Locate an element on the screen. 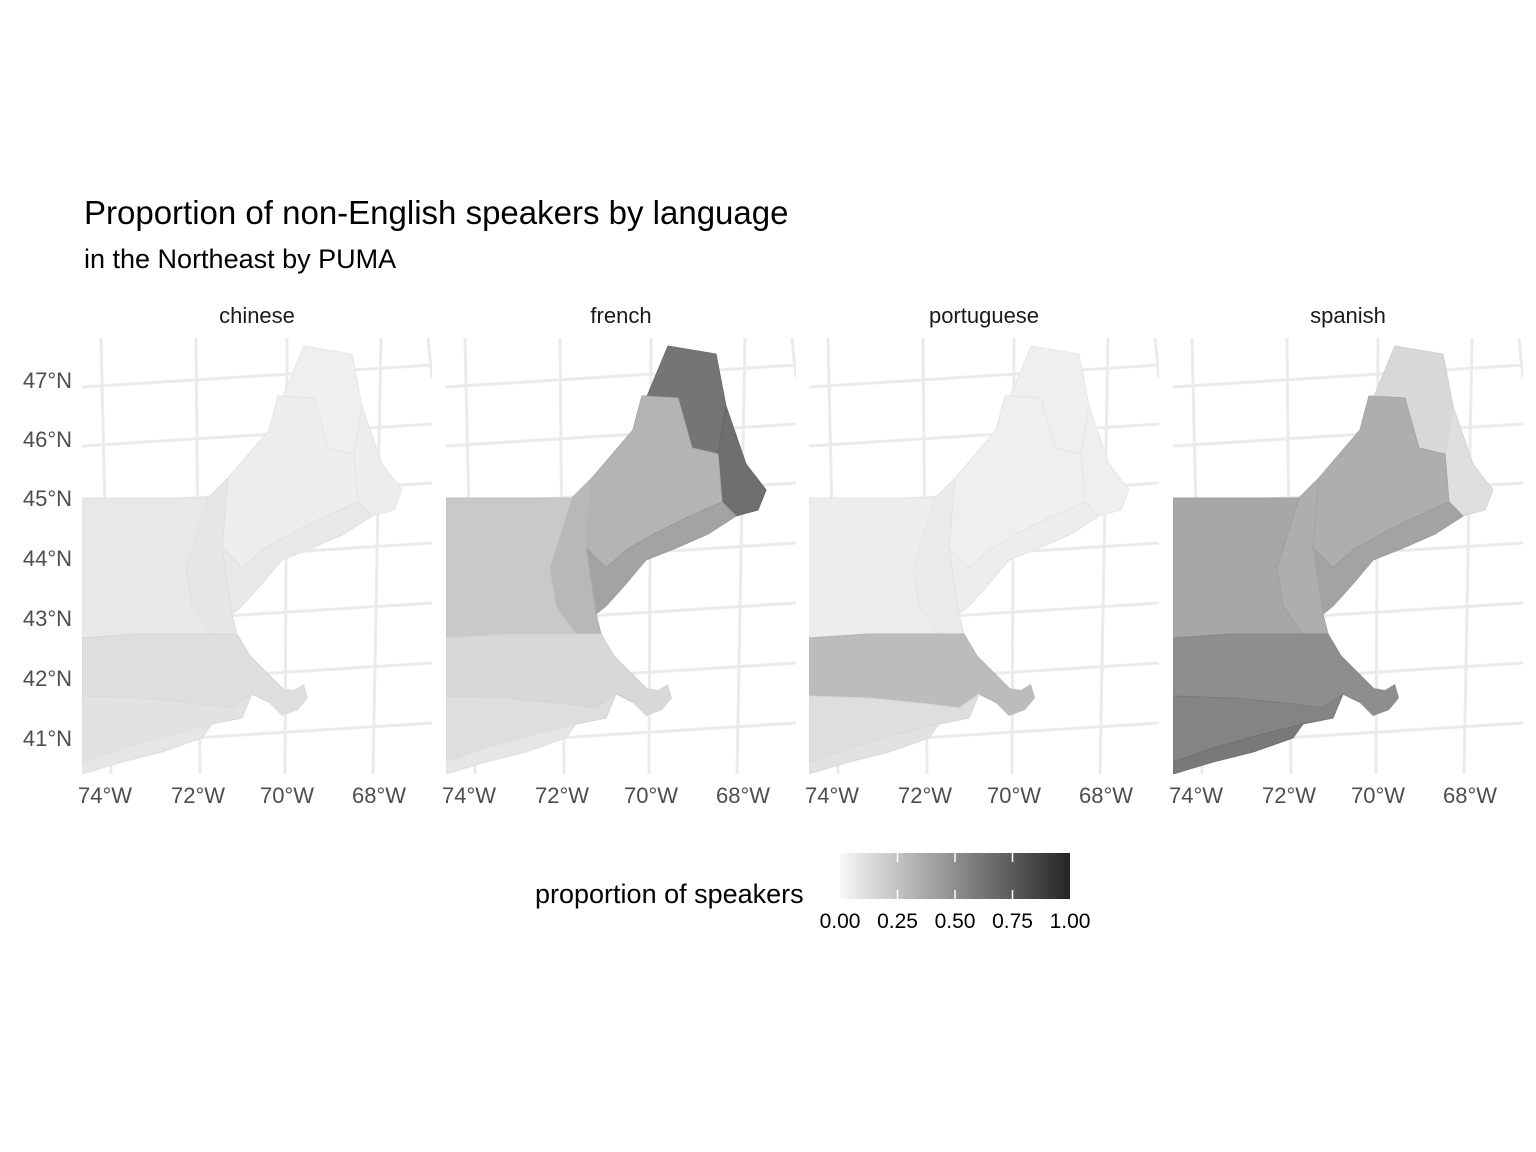 The height and width of the screenshot is (1152, 1536). facet-label-french: french is located at coordinates (621, 315).